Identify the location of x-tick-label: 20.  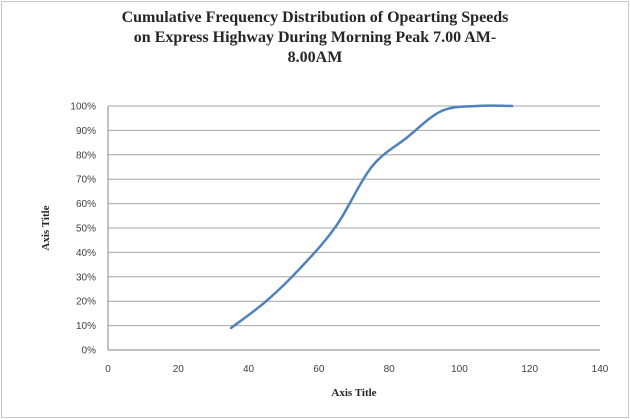
(179, 369).